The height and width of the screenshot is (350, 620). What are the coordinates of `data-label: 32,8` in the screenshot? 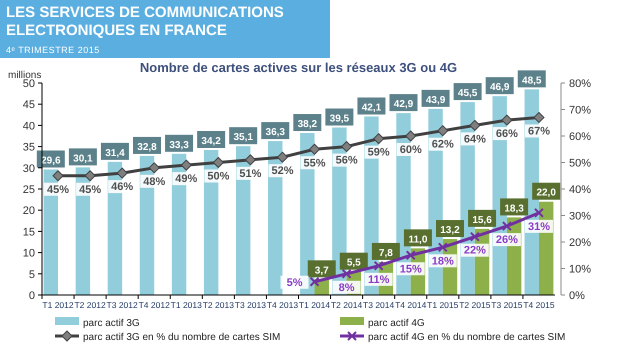 It's located at (147, 147).